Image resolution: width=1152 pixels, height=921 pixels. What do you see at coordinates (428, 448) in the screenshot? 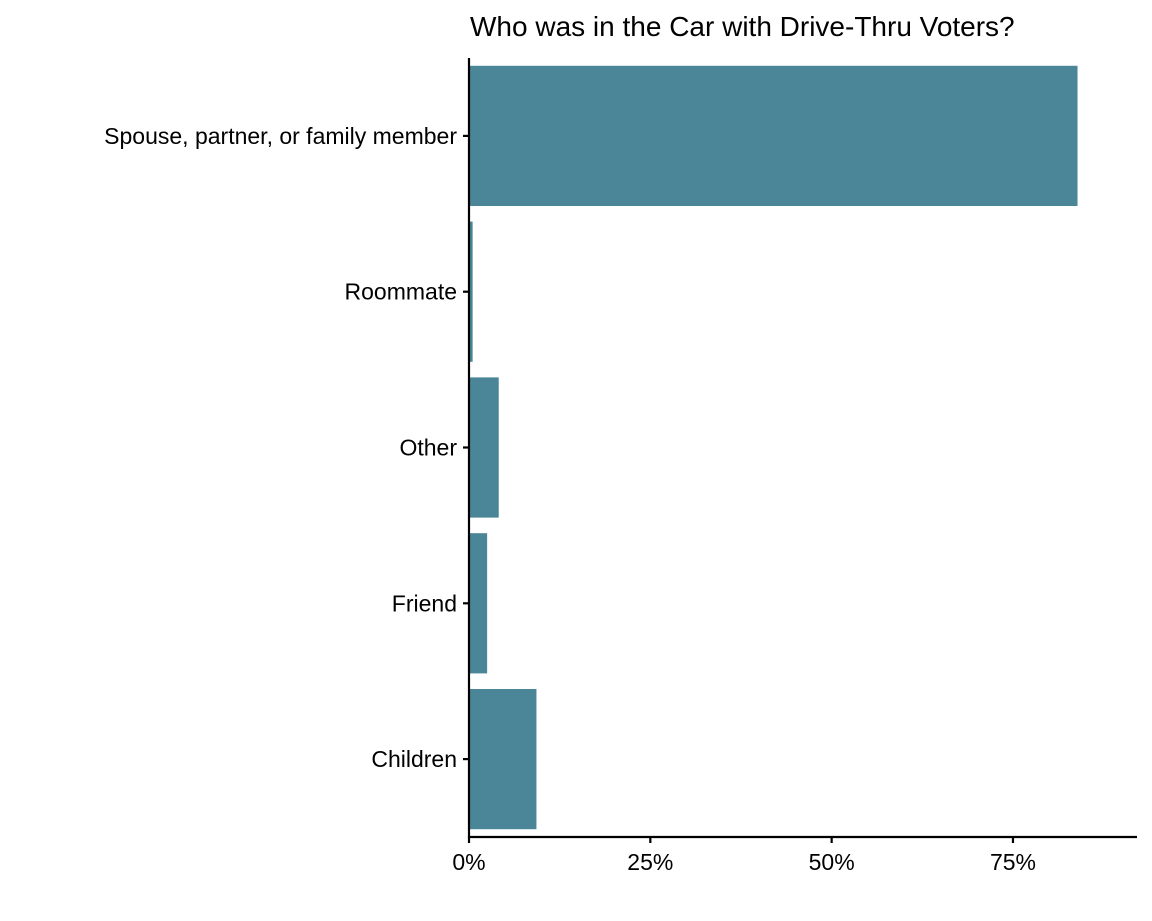
I see `y-tick-label: Other` at bounding box center [428, 448].